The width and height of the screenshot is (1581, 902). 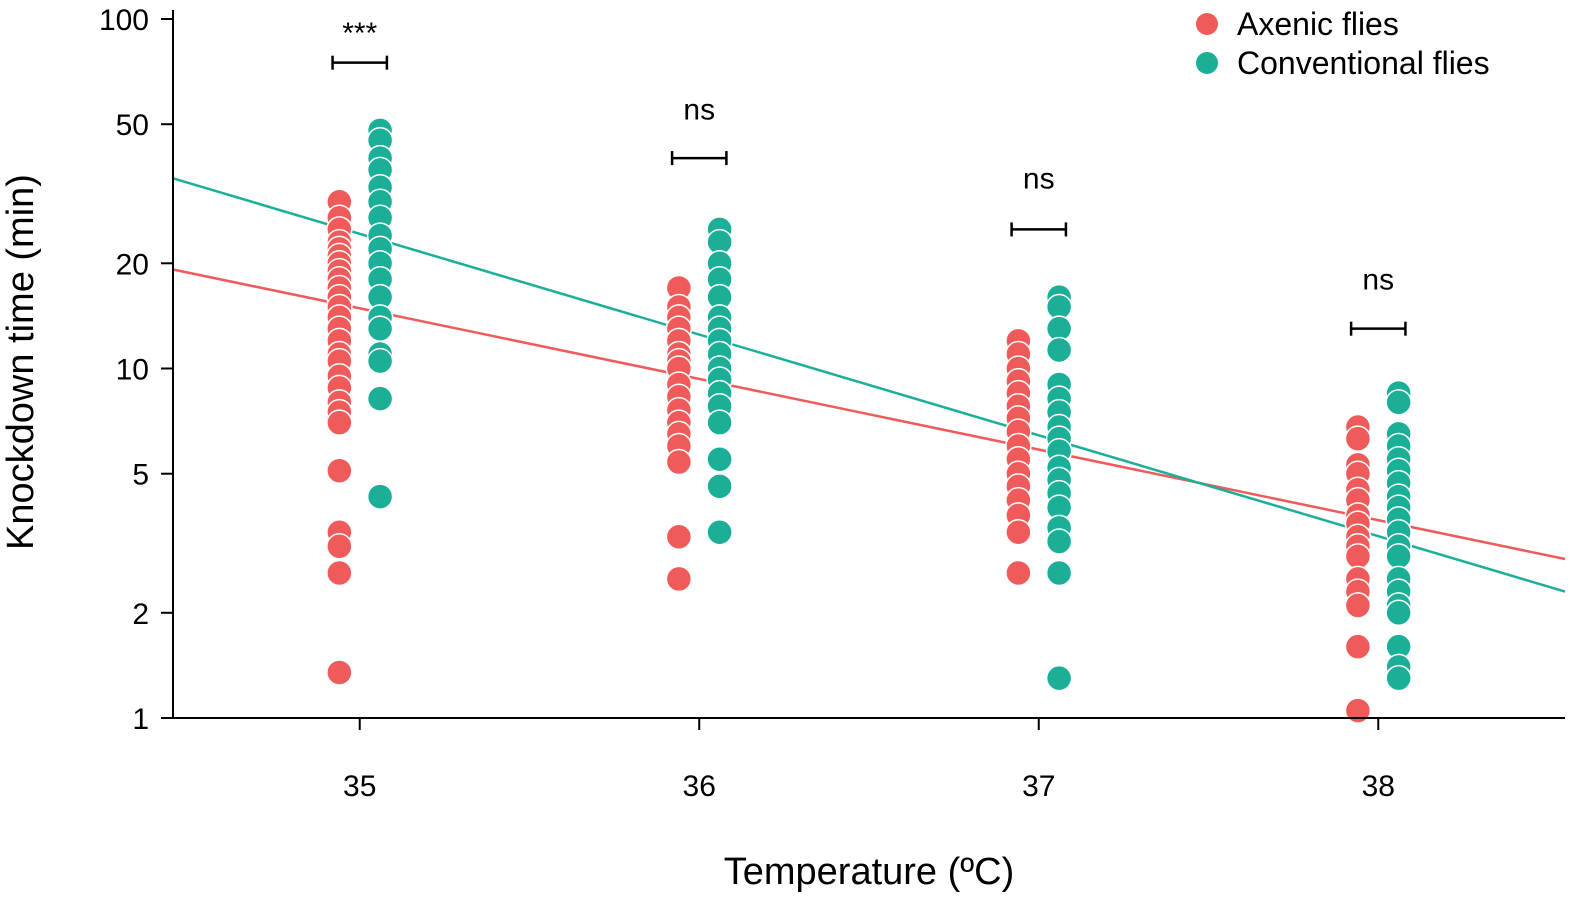 I want to click on legend-label-conventional: Conventional flies, so click(x=1363, y=63).